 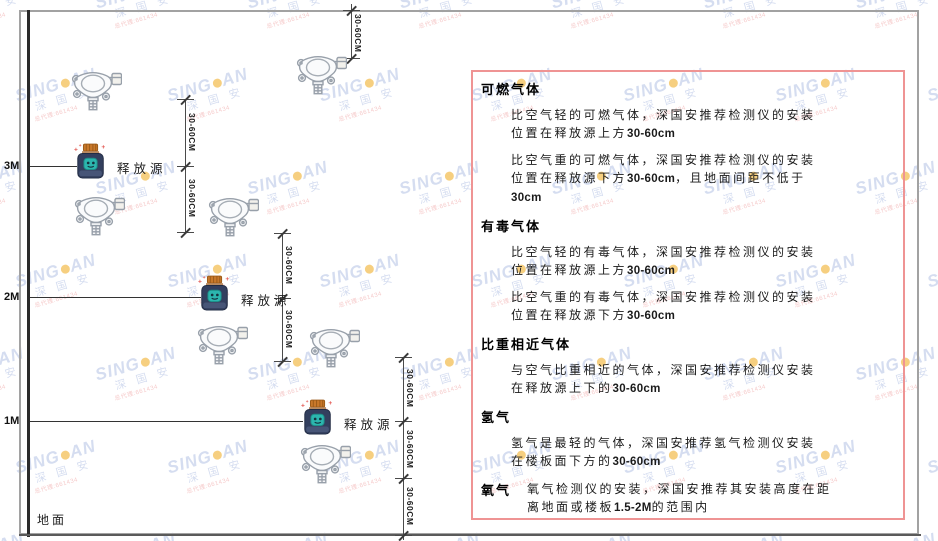 What do you see at coordinates (12, 166) in the screenshot?
I see `height-tick-label: 3M` at bounding box center [12, 166].